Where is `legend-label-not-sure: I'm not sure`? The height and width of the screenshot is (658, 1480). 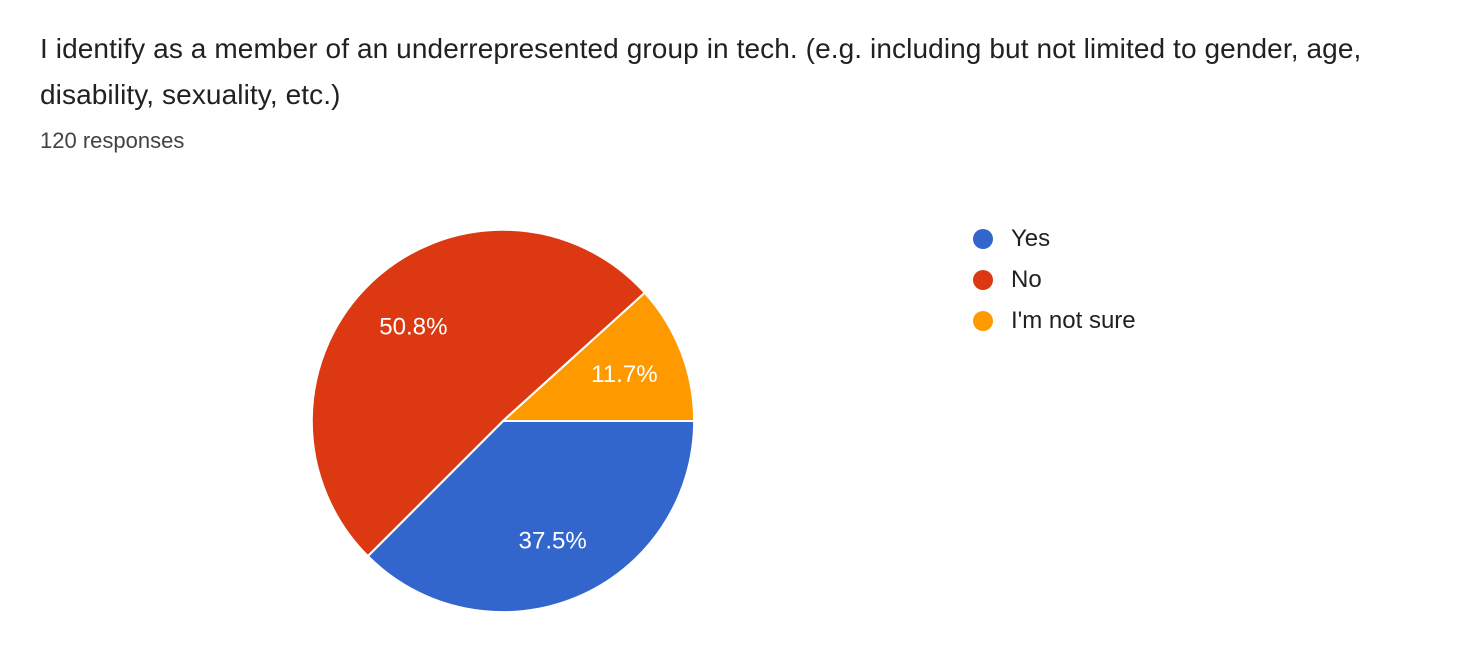
legend-label-not-sure: I'm not sure is located at coordinates (1073, 320).